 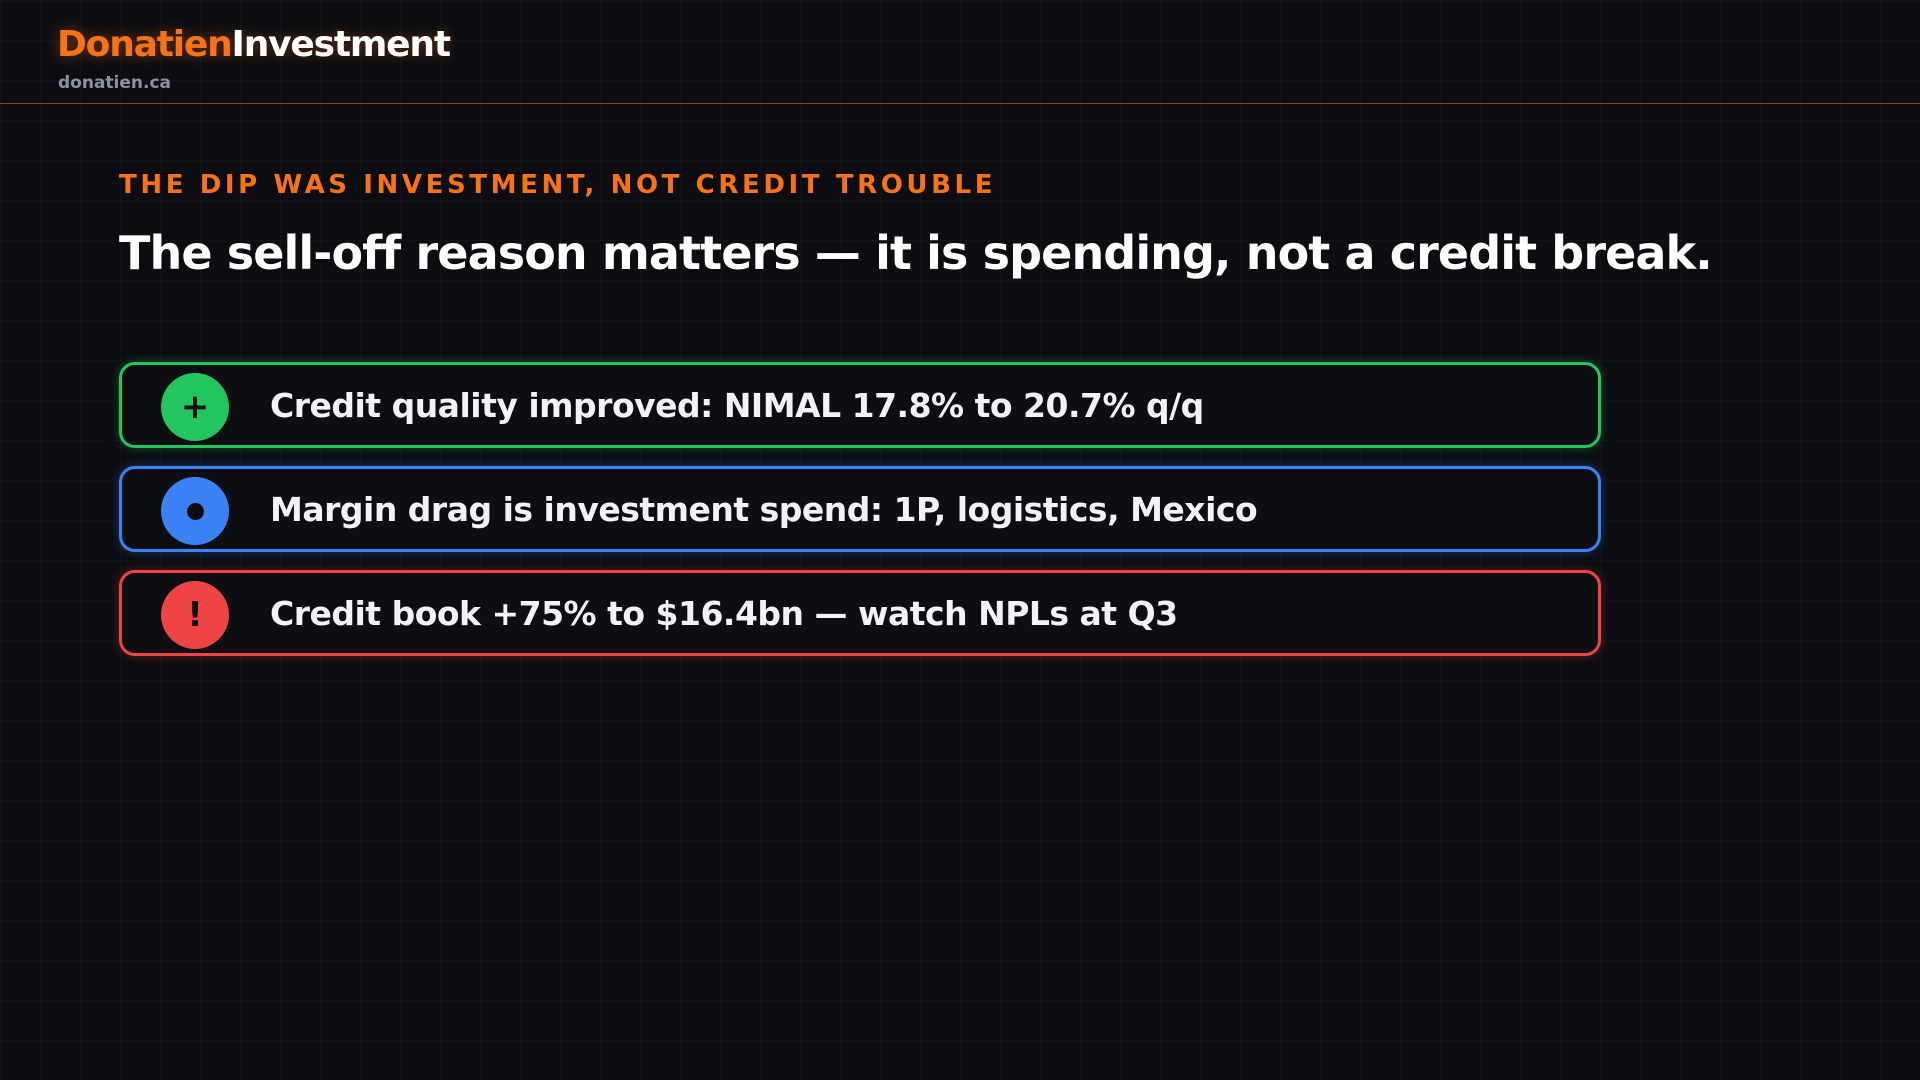 I want to click on dot-icon, so click(x=195, y=511).